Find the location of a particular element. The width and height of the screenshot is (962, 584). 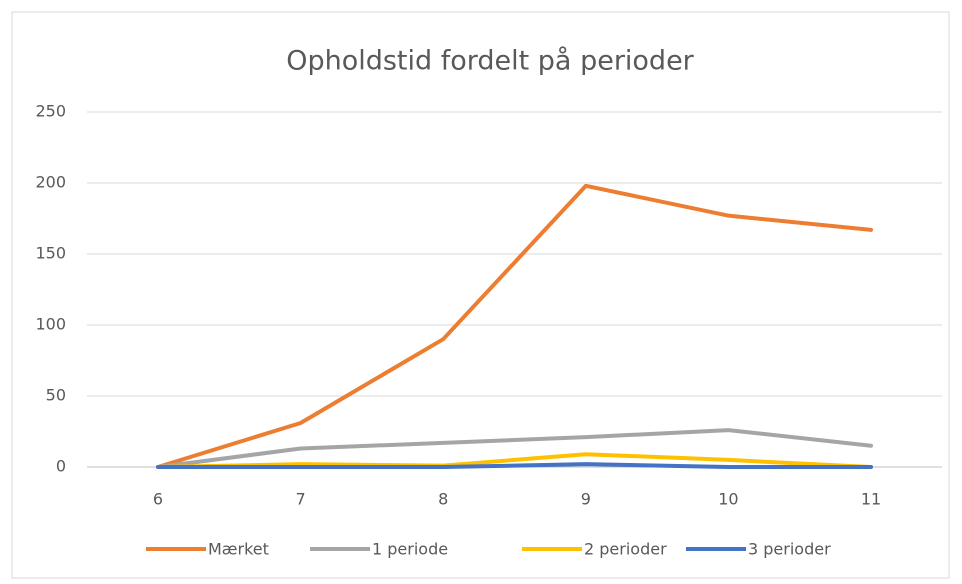

x-tick-label: 11 is located at coordinates (871, 499).